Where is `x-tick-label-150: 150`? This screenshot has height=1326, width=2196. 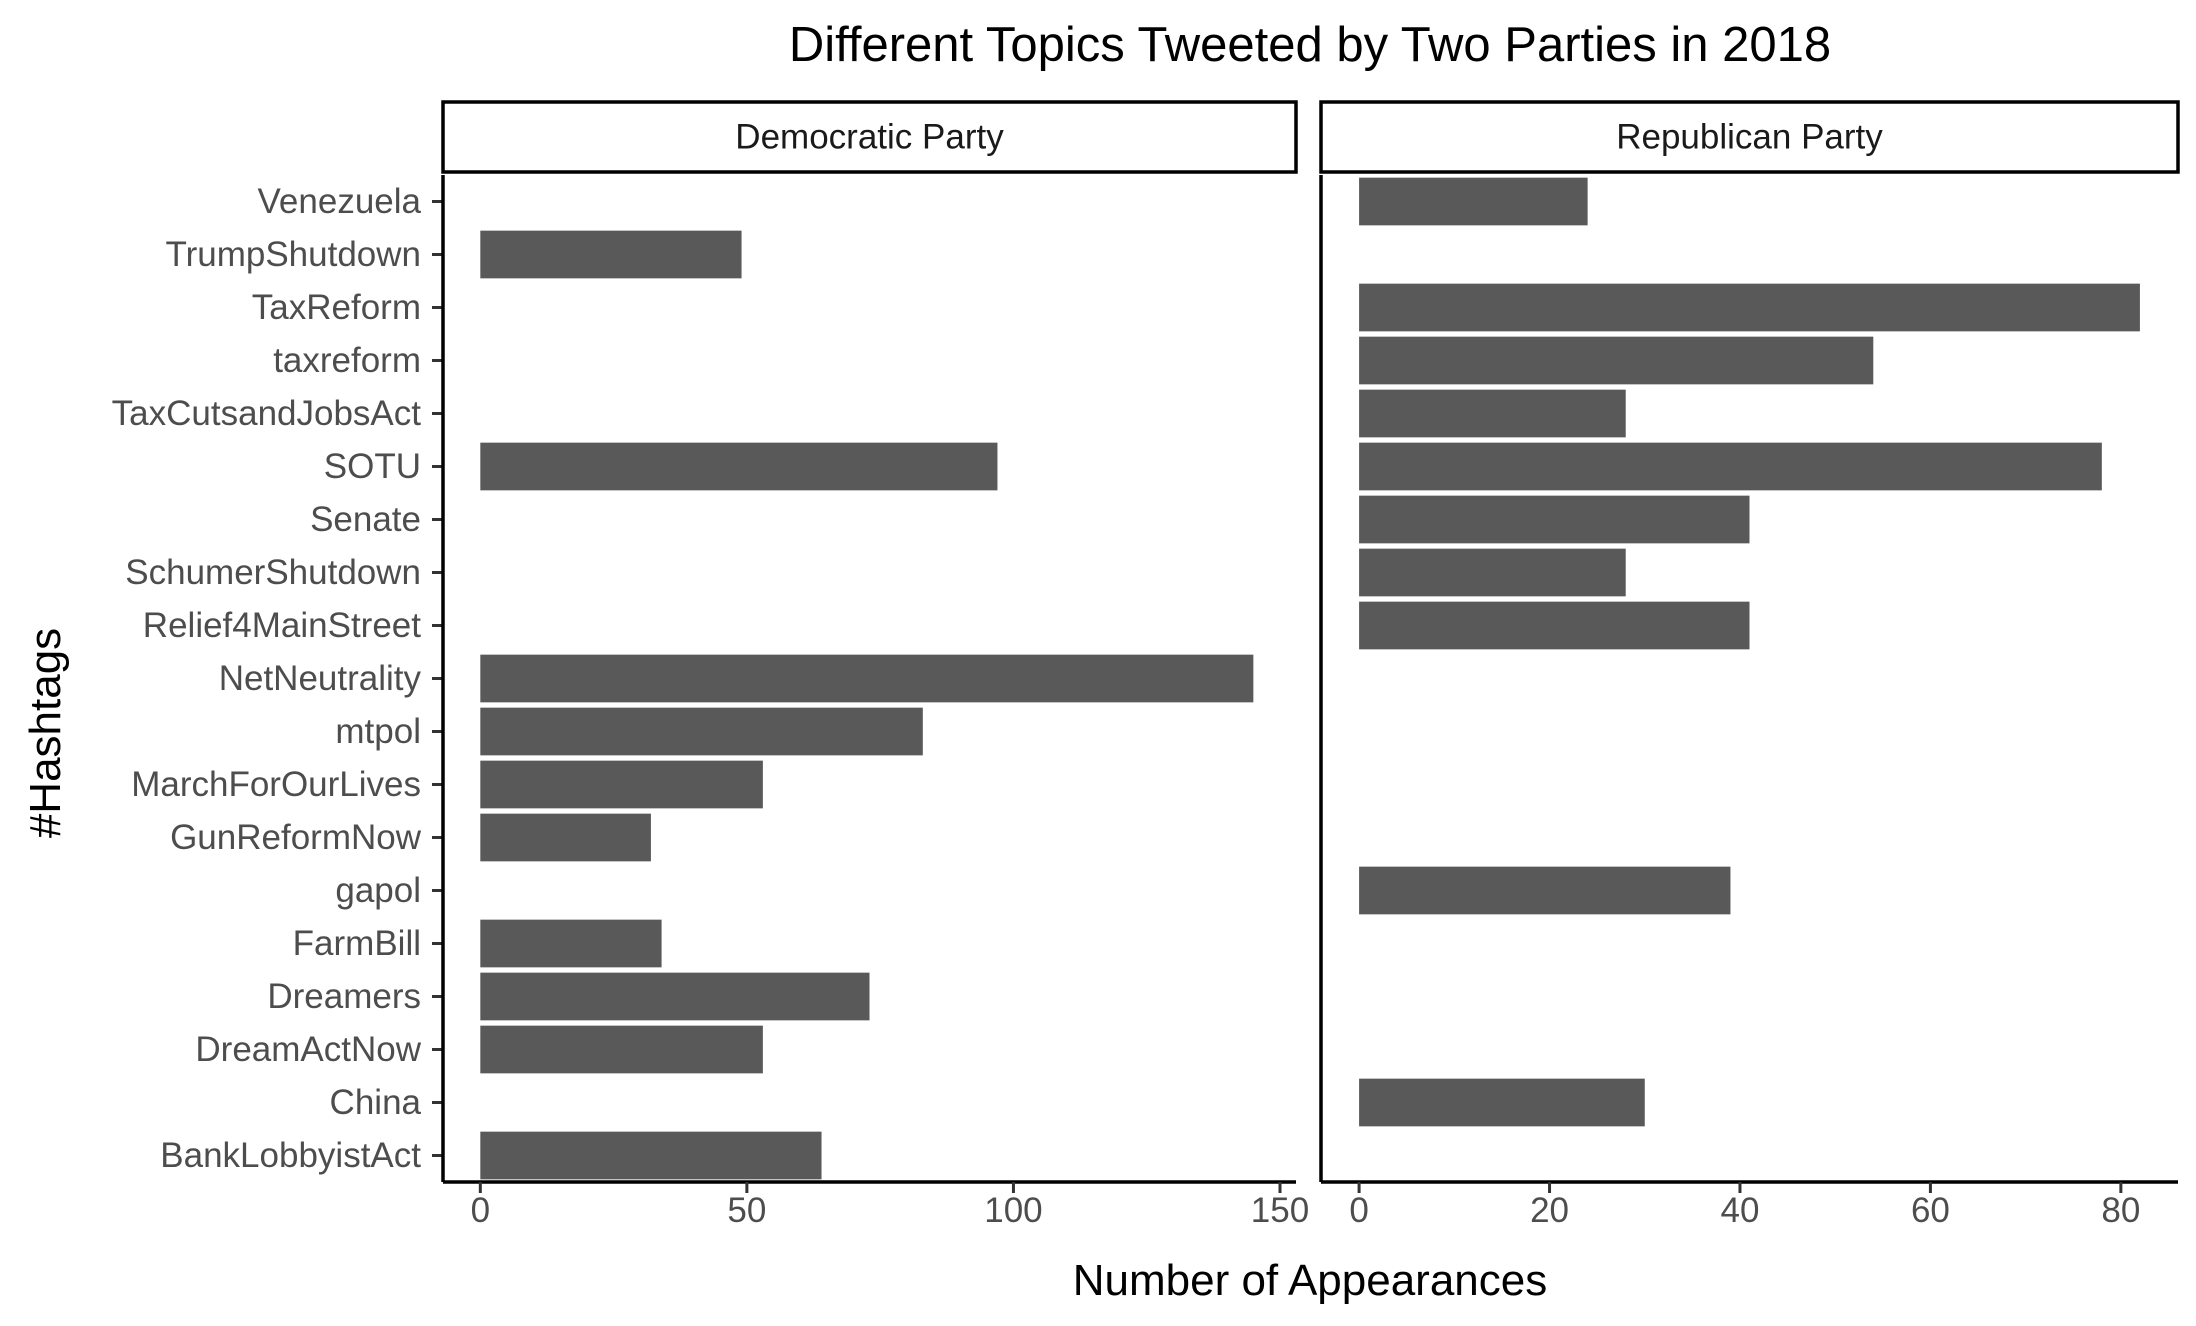 x-tick-label-150: 150 is located at coordinates (1280, 1210).